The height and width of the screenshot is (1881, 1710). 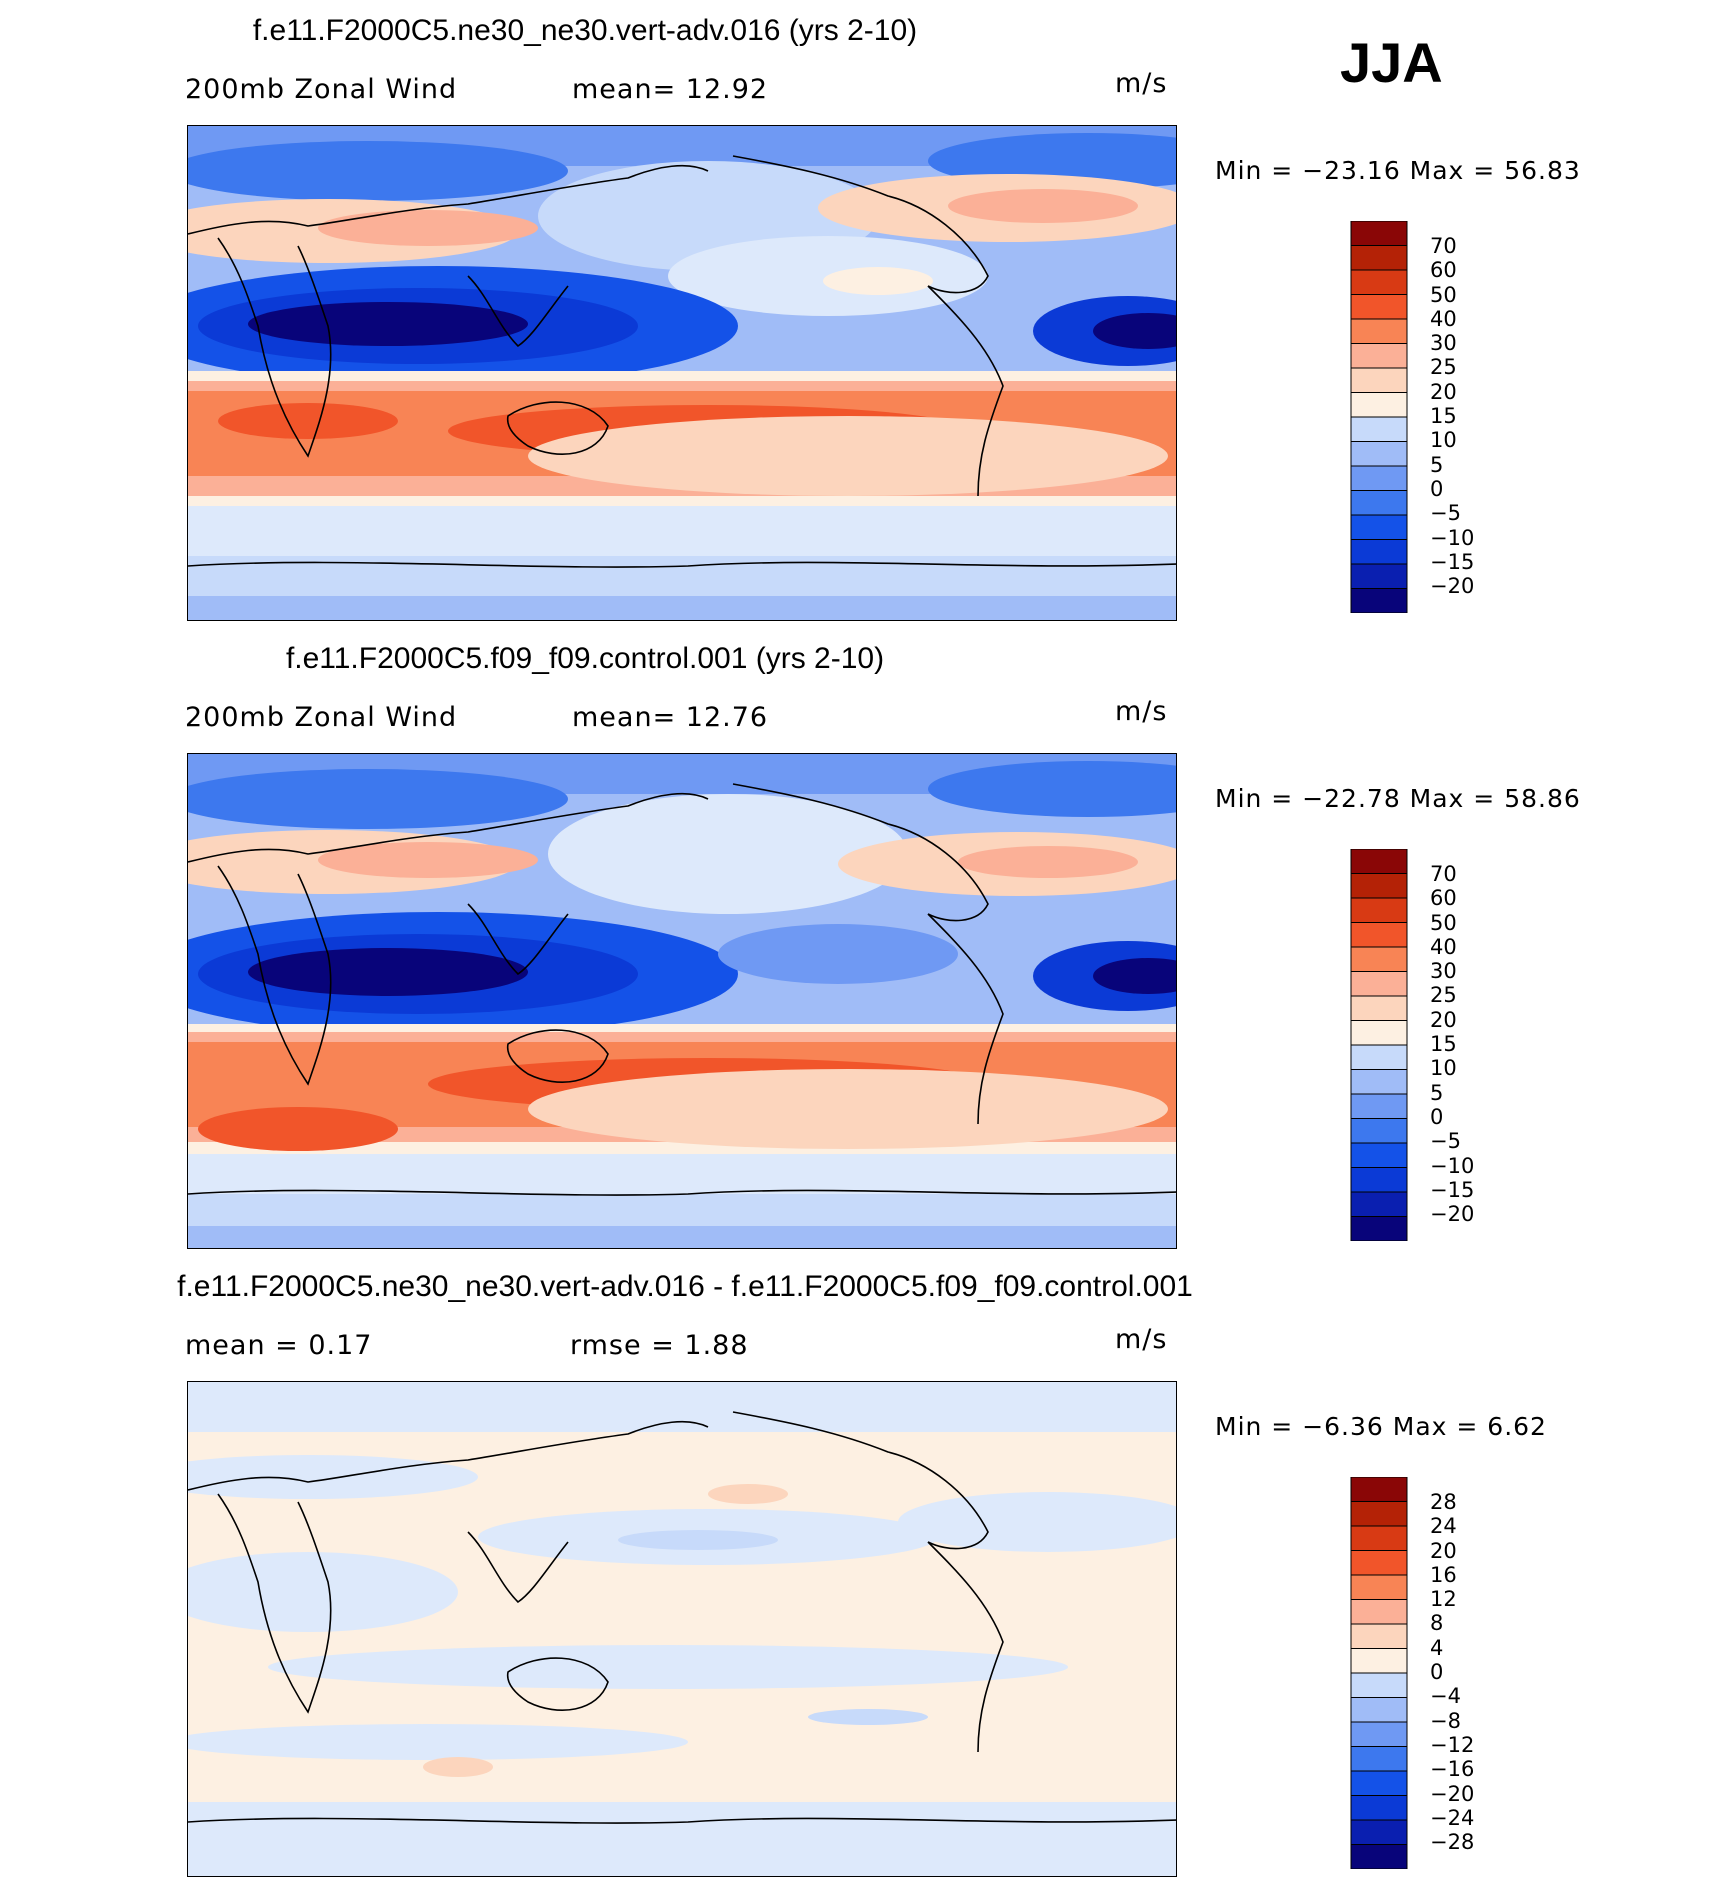 What do you see at coordinates (1443, 1526) in the screenshot?
I see `colorbar-label: 24` at bounding box center [1443, 1526].